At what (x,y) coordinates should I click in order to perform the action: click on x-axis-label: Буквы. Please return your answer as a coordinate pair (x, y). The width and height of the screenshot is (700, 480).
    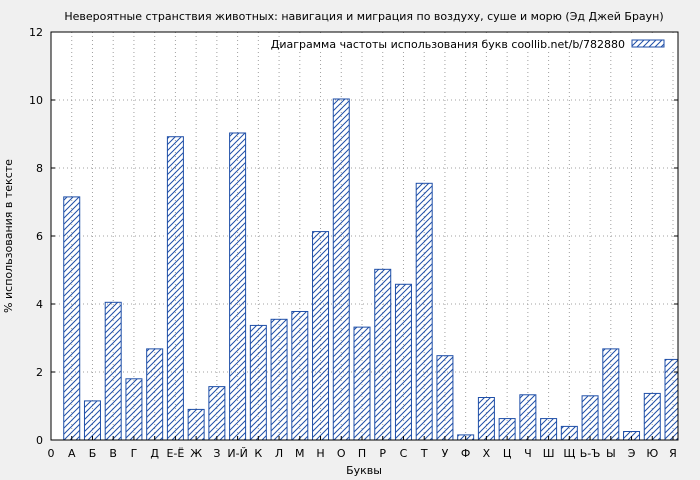
    Looking at the image, I should click on (364, 470).